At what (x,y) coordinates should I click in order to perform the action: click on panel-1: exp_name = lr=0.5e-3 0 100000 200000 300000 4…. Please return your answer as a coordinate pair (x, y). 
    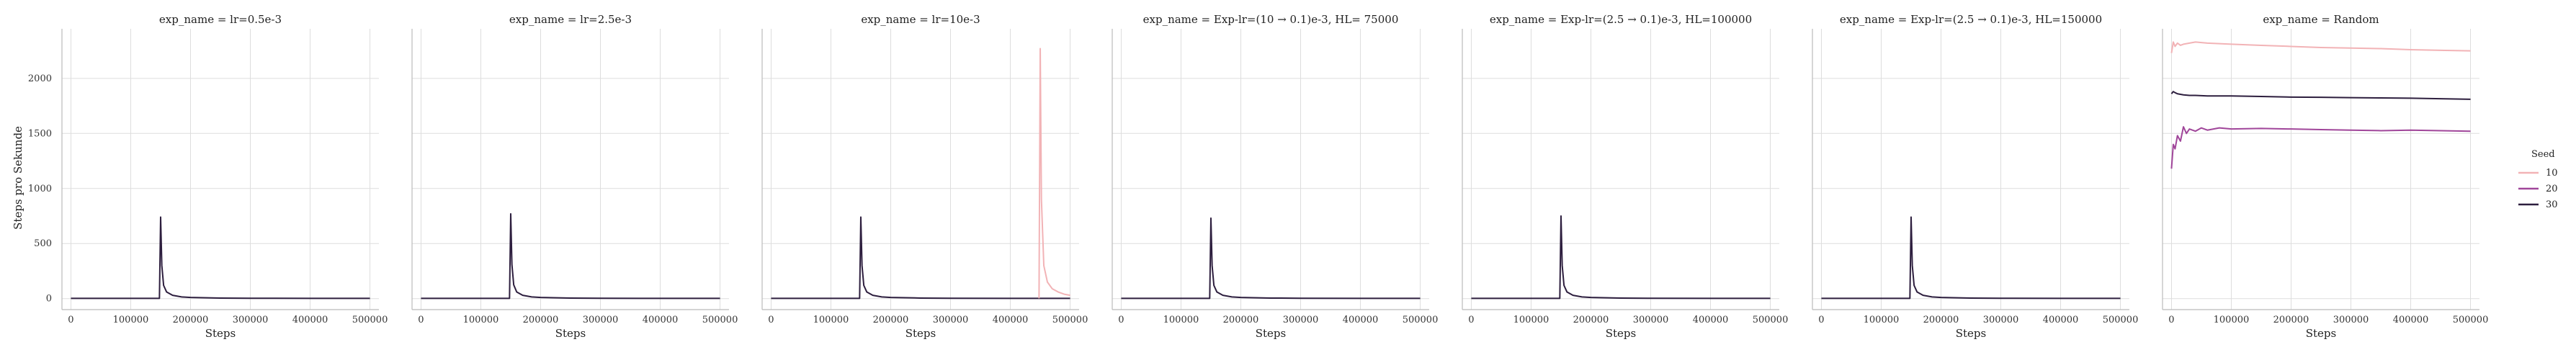
    Looking at the image, I should click on (208, 176).